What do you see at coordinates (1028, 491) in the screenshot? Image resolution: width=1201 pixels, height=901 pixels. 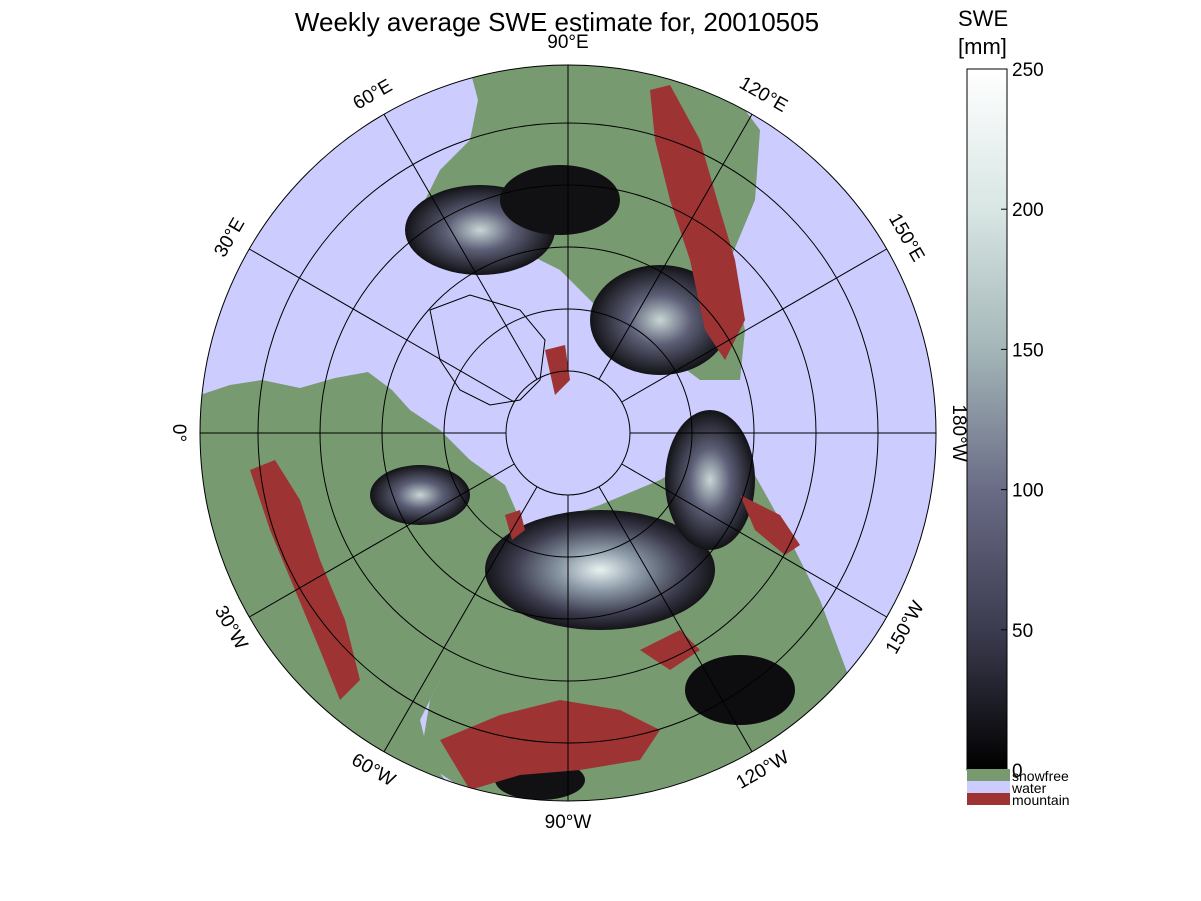 I see `colorbar-tick-label: 100` at bounding box center [1028, 491].